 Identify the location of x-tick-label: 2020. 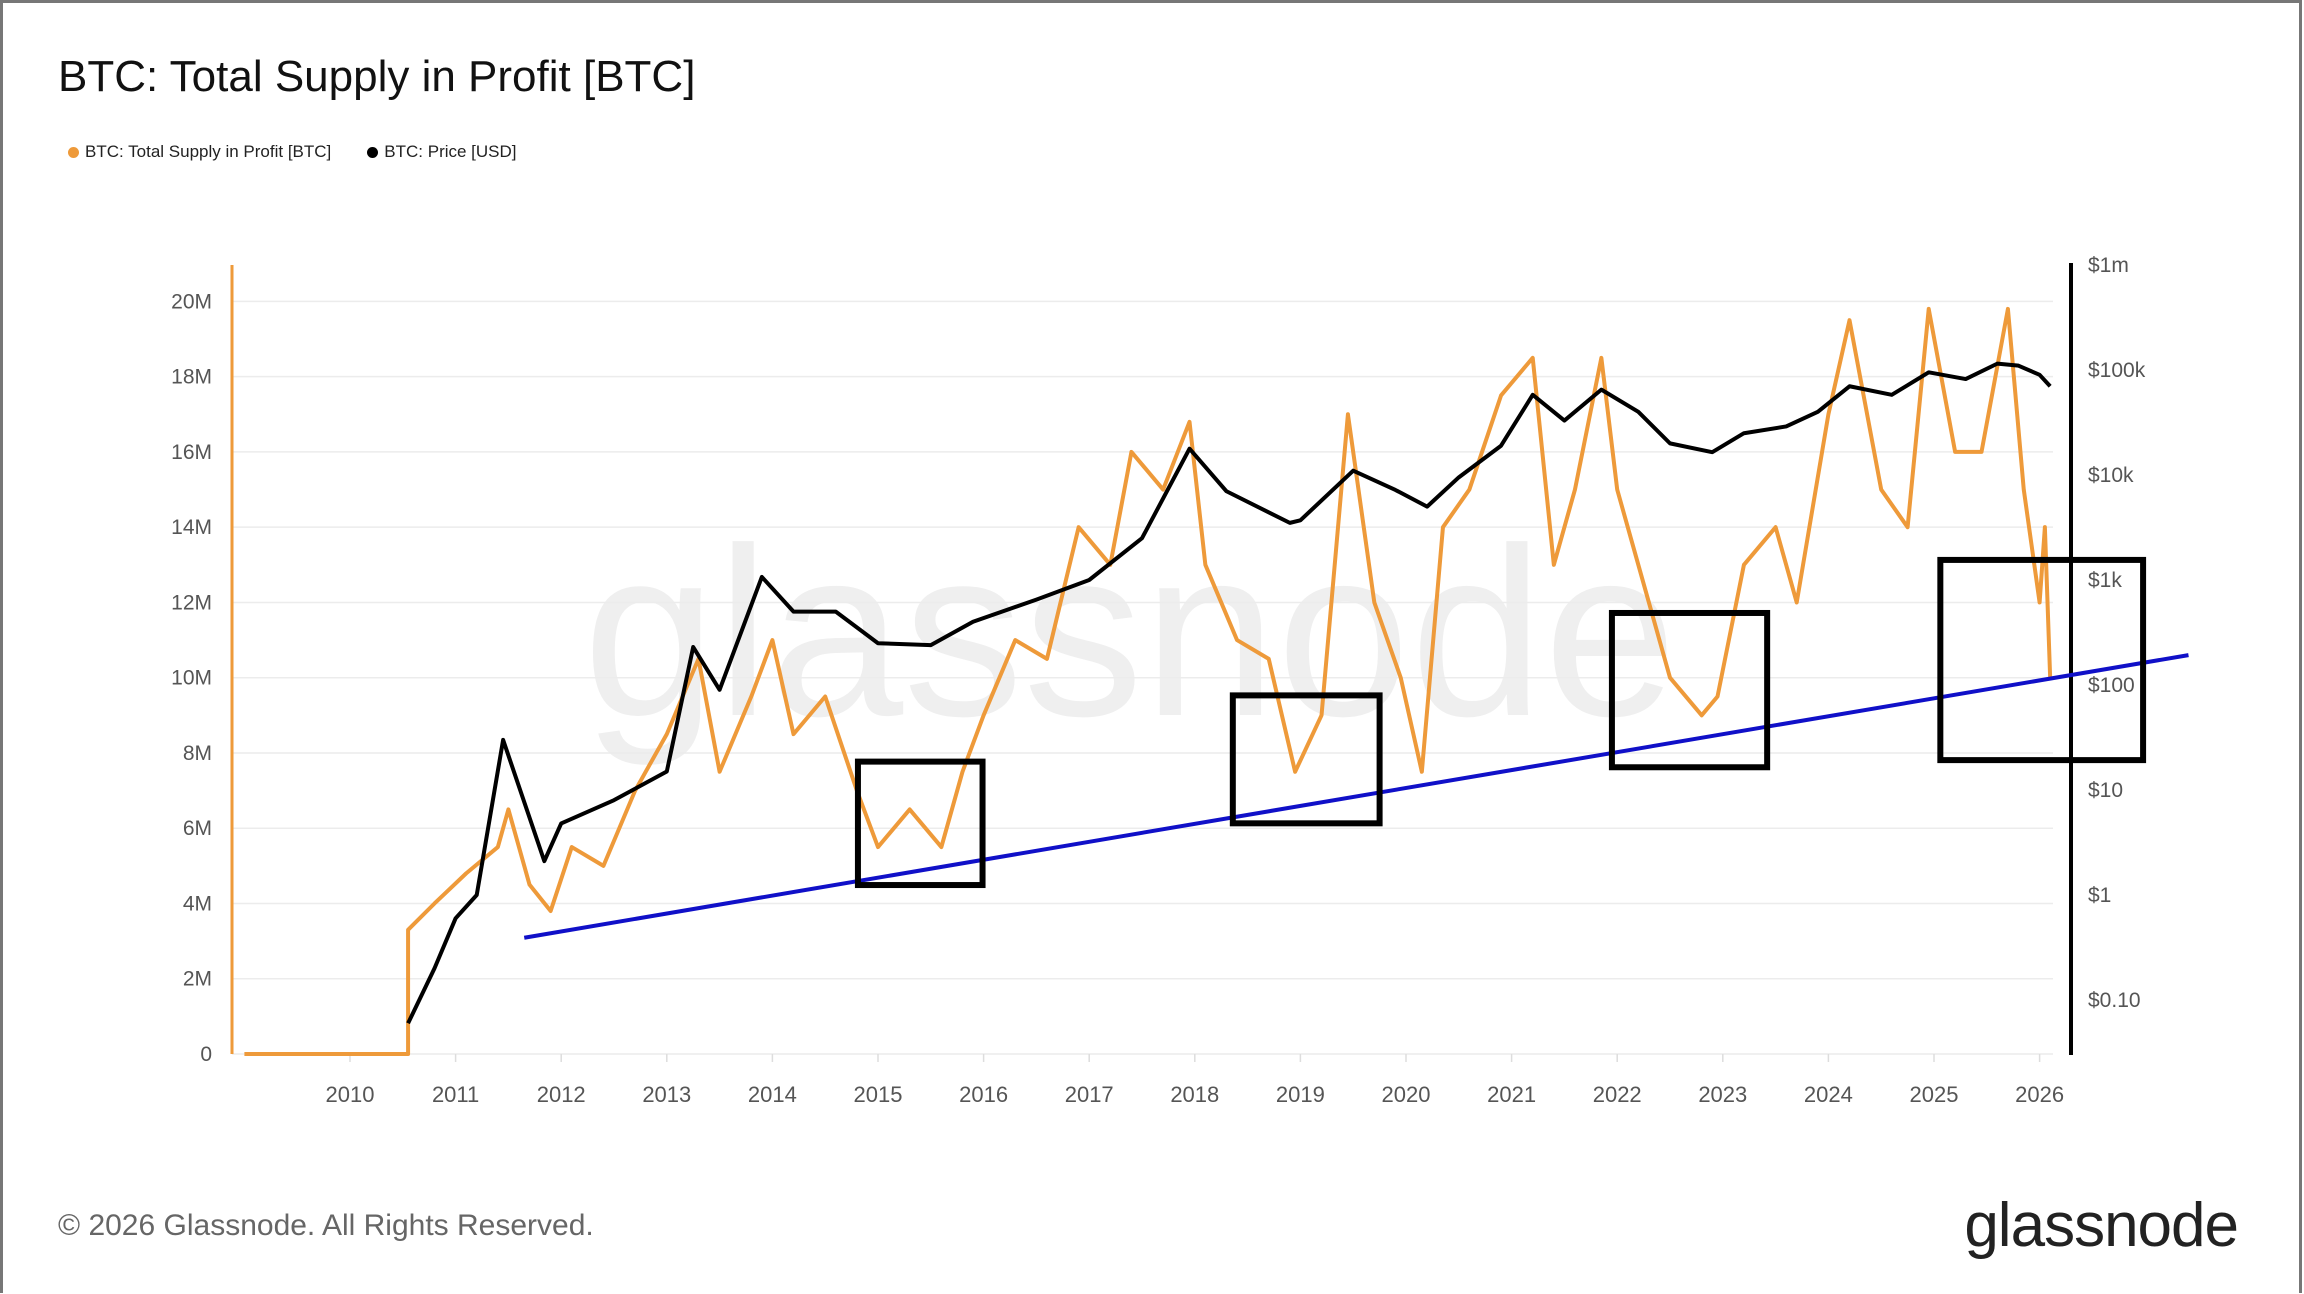
(1406, 1094).